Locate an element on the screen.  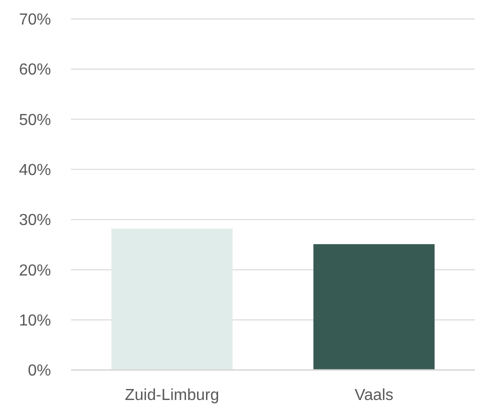
y-tick-label: 30% is located at coordinates (34, 221).